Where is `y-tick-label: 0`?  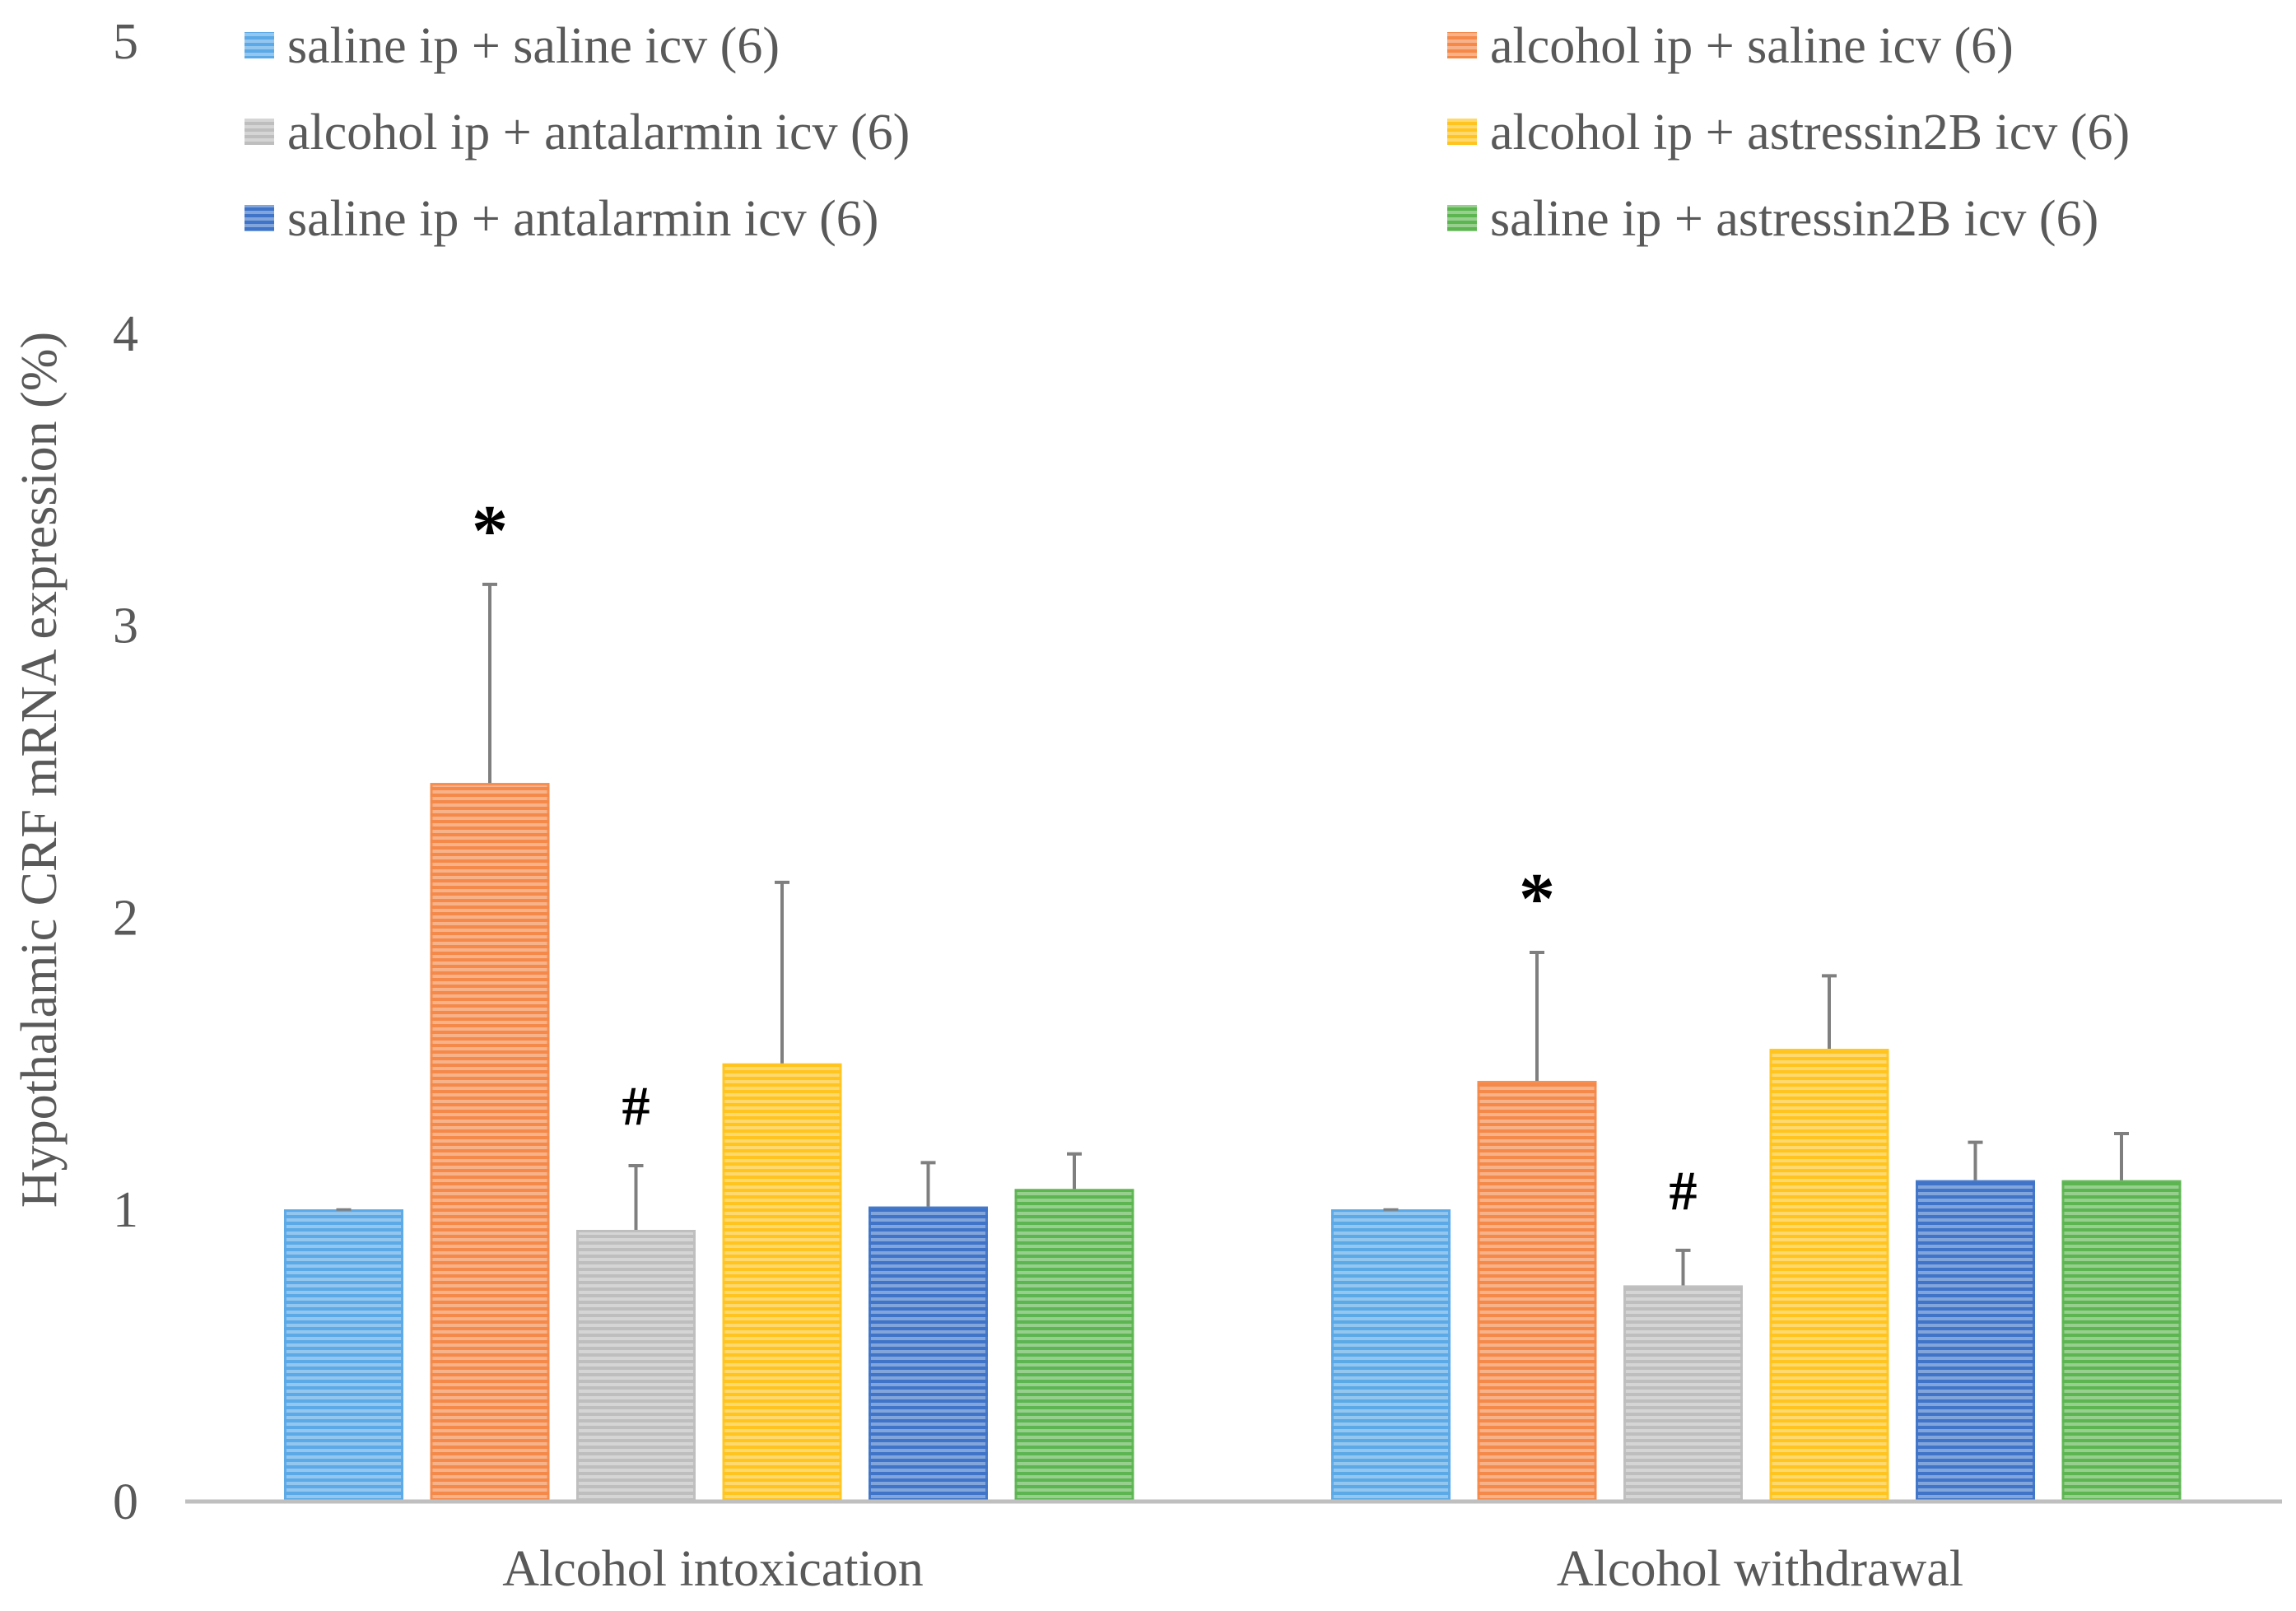
y-tick-label: 0 is located at coordinates (125, 1502).